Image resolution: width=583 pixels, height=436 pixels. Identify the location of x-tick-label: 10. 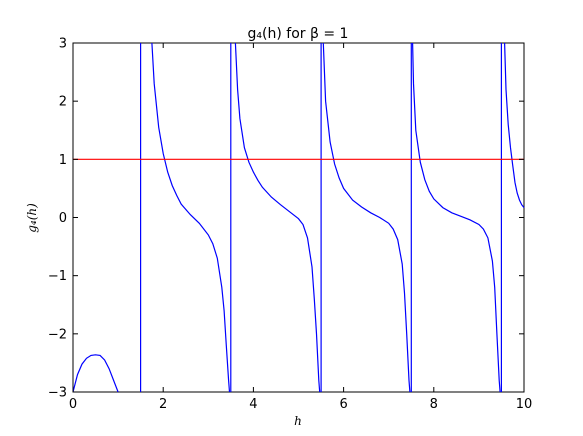
(524, 404).